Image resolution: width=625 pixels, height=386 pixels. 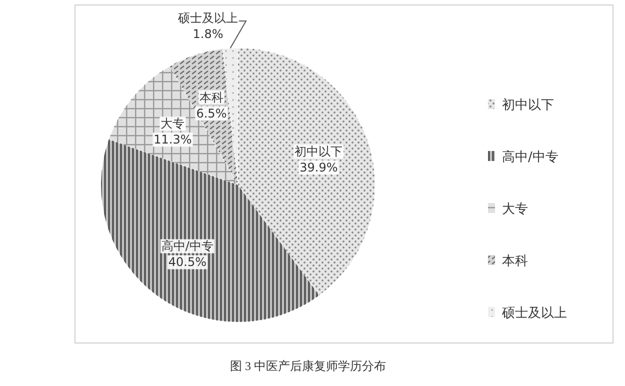 I want to click on legend-label: 初中以下, so click(x=528, y=105).